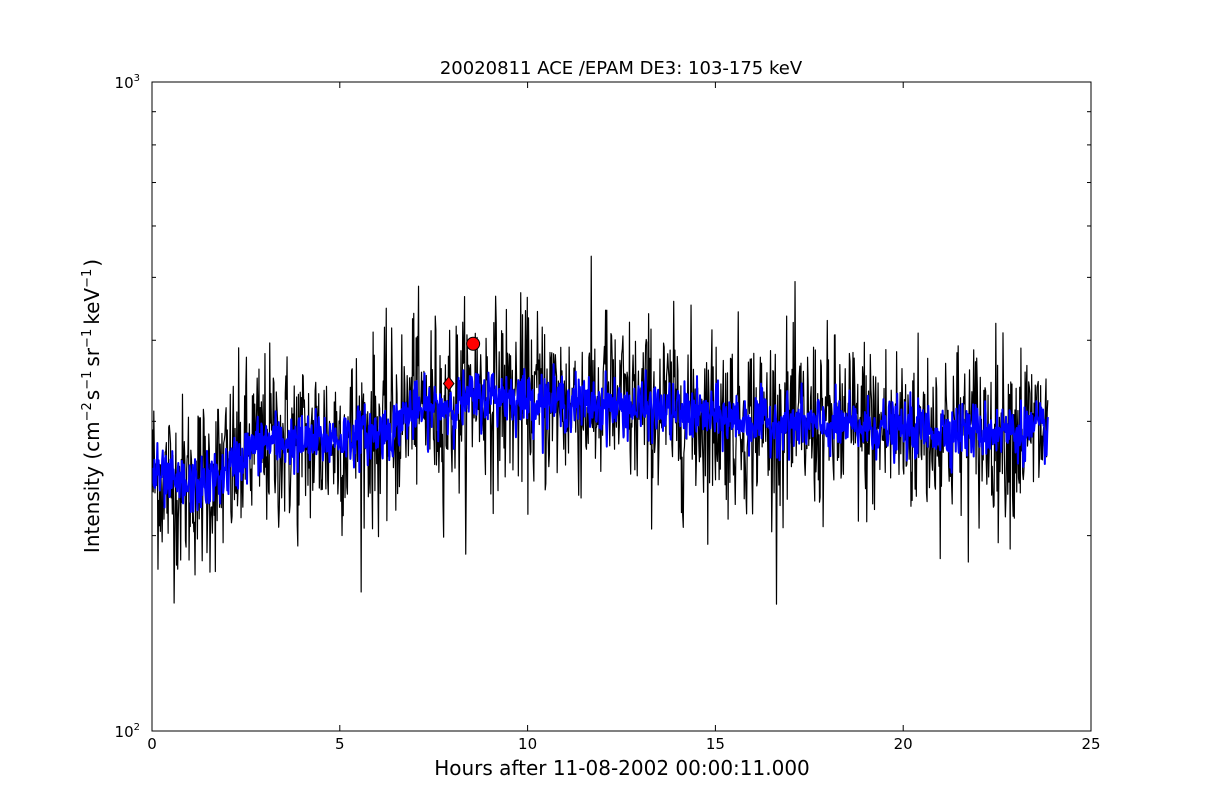 The height and width of the screenshot is (812, 1212). Describe the element at coordinates (87, 411) in the screenshot. I see `y-label-exp1: −2` at that location.